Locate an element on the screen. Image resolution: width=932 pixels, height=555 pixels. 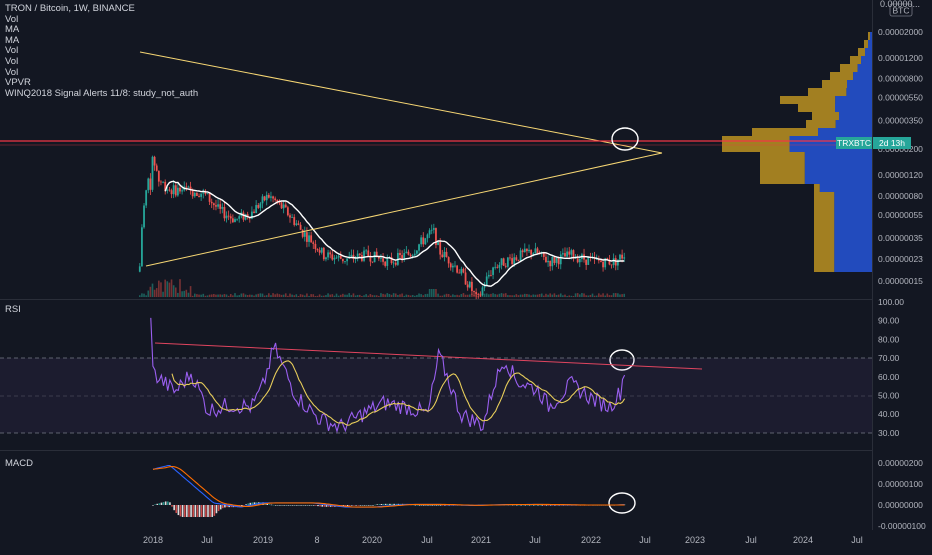
macd-tick-label: -0.00000100 is located at coordinates (902, 526).